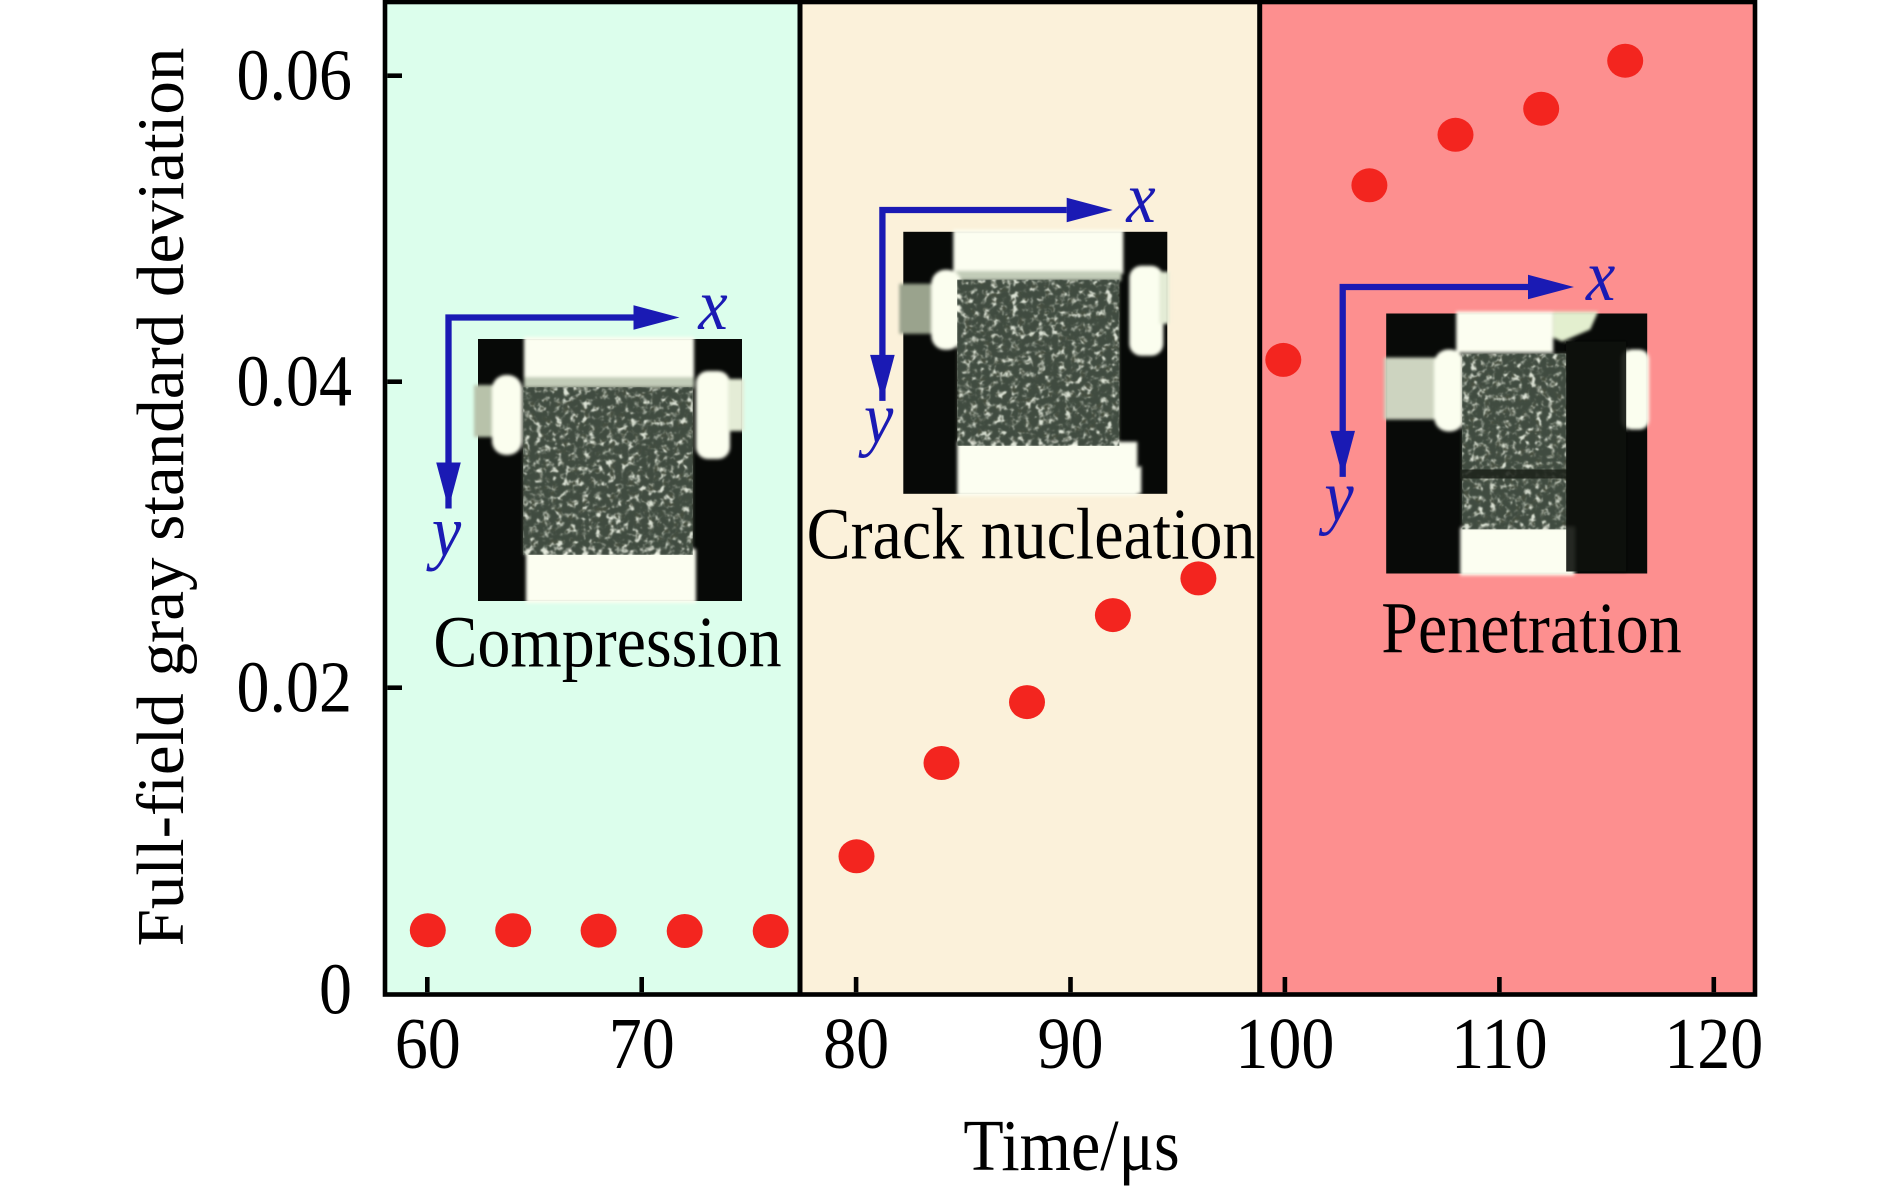 This screenshot has width=1890, height=1195. What do you see at coordinates (642, 1044) in the screenshot?
I see `svg-text: 70` at bounding box center [642, 1044].